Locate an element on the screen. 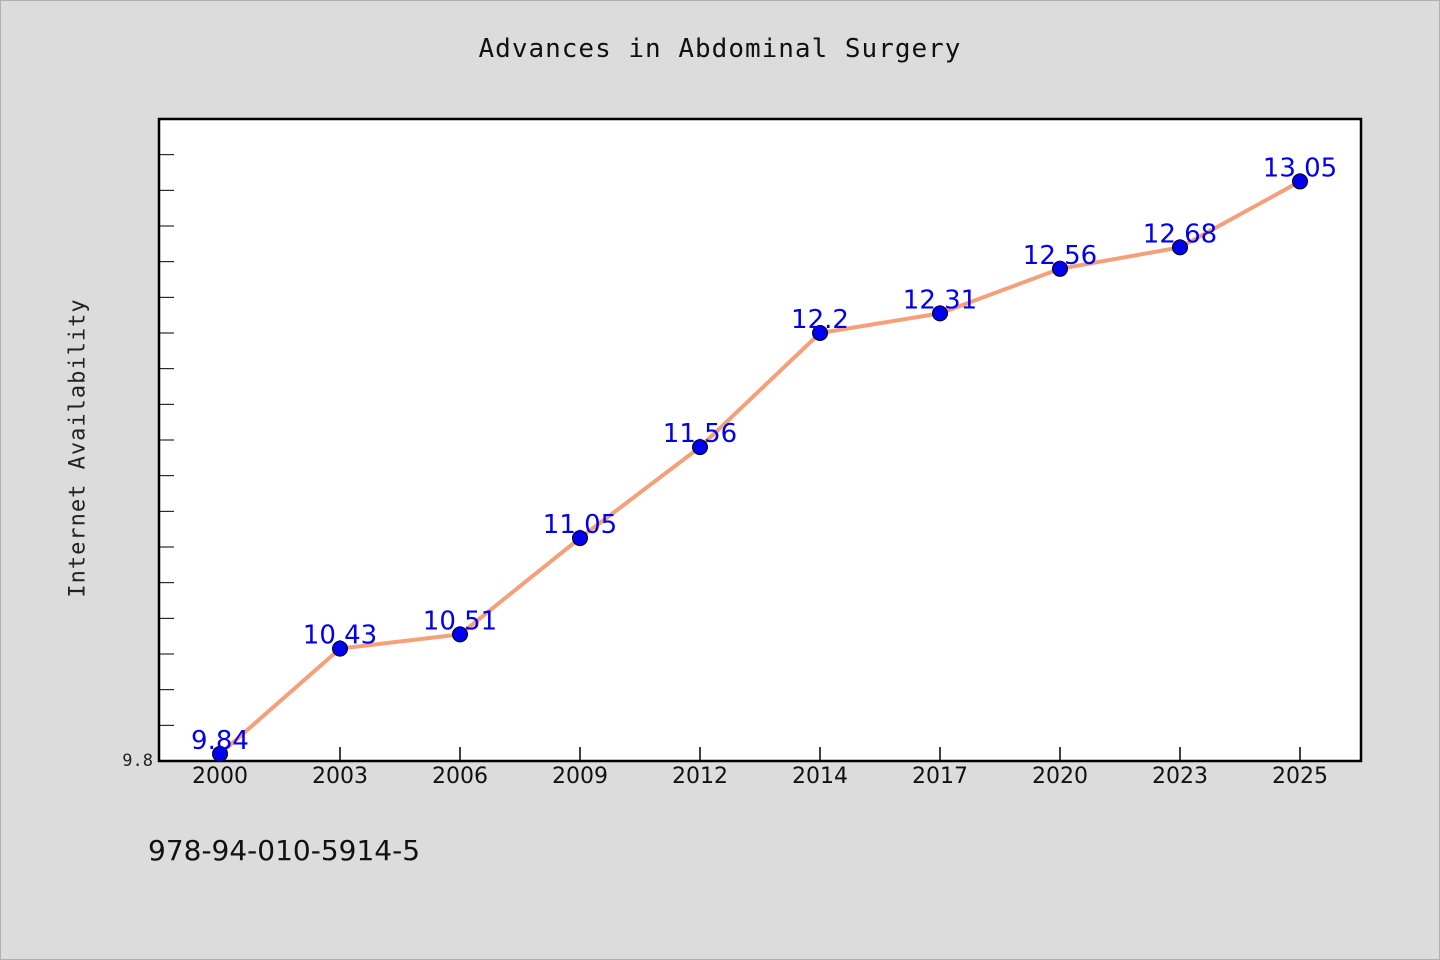 The width and height of the screenshot is (1440, 960). x-tick-label: 2025 is located at coordinates (1300, 776).